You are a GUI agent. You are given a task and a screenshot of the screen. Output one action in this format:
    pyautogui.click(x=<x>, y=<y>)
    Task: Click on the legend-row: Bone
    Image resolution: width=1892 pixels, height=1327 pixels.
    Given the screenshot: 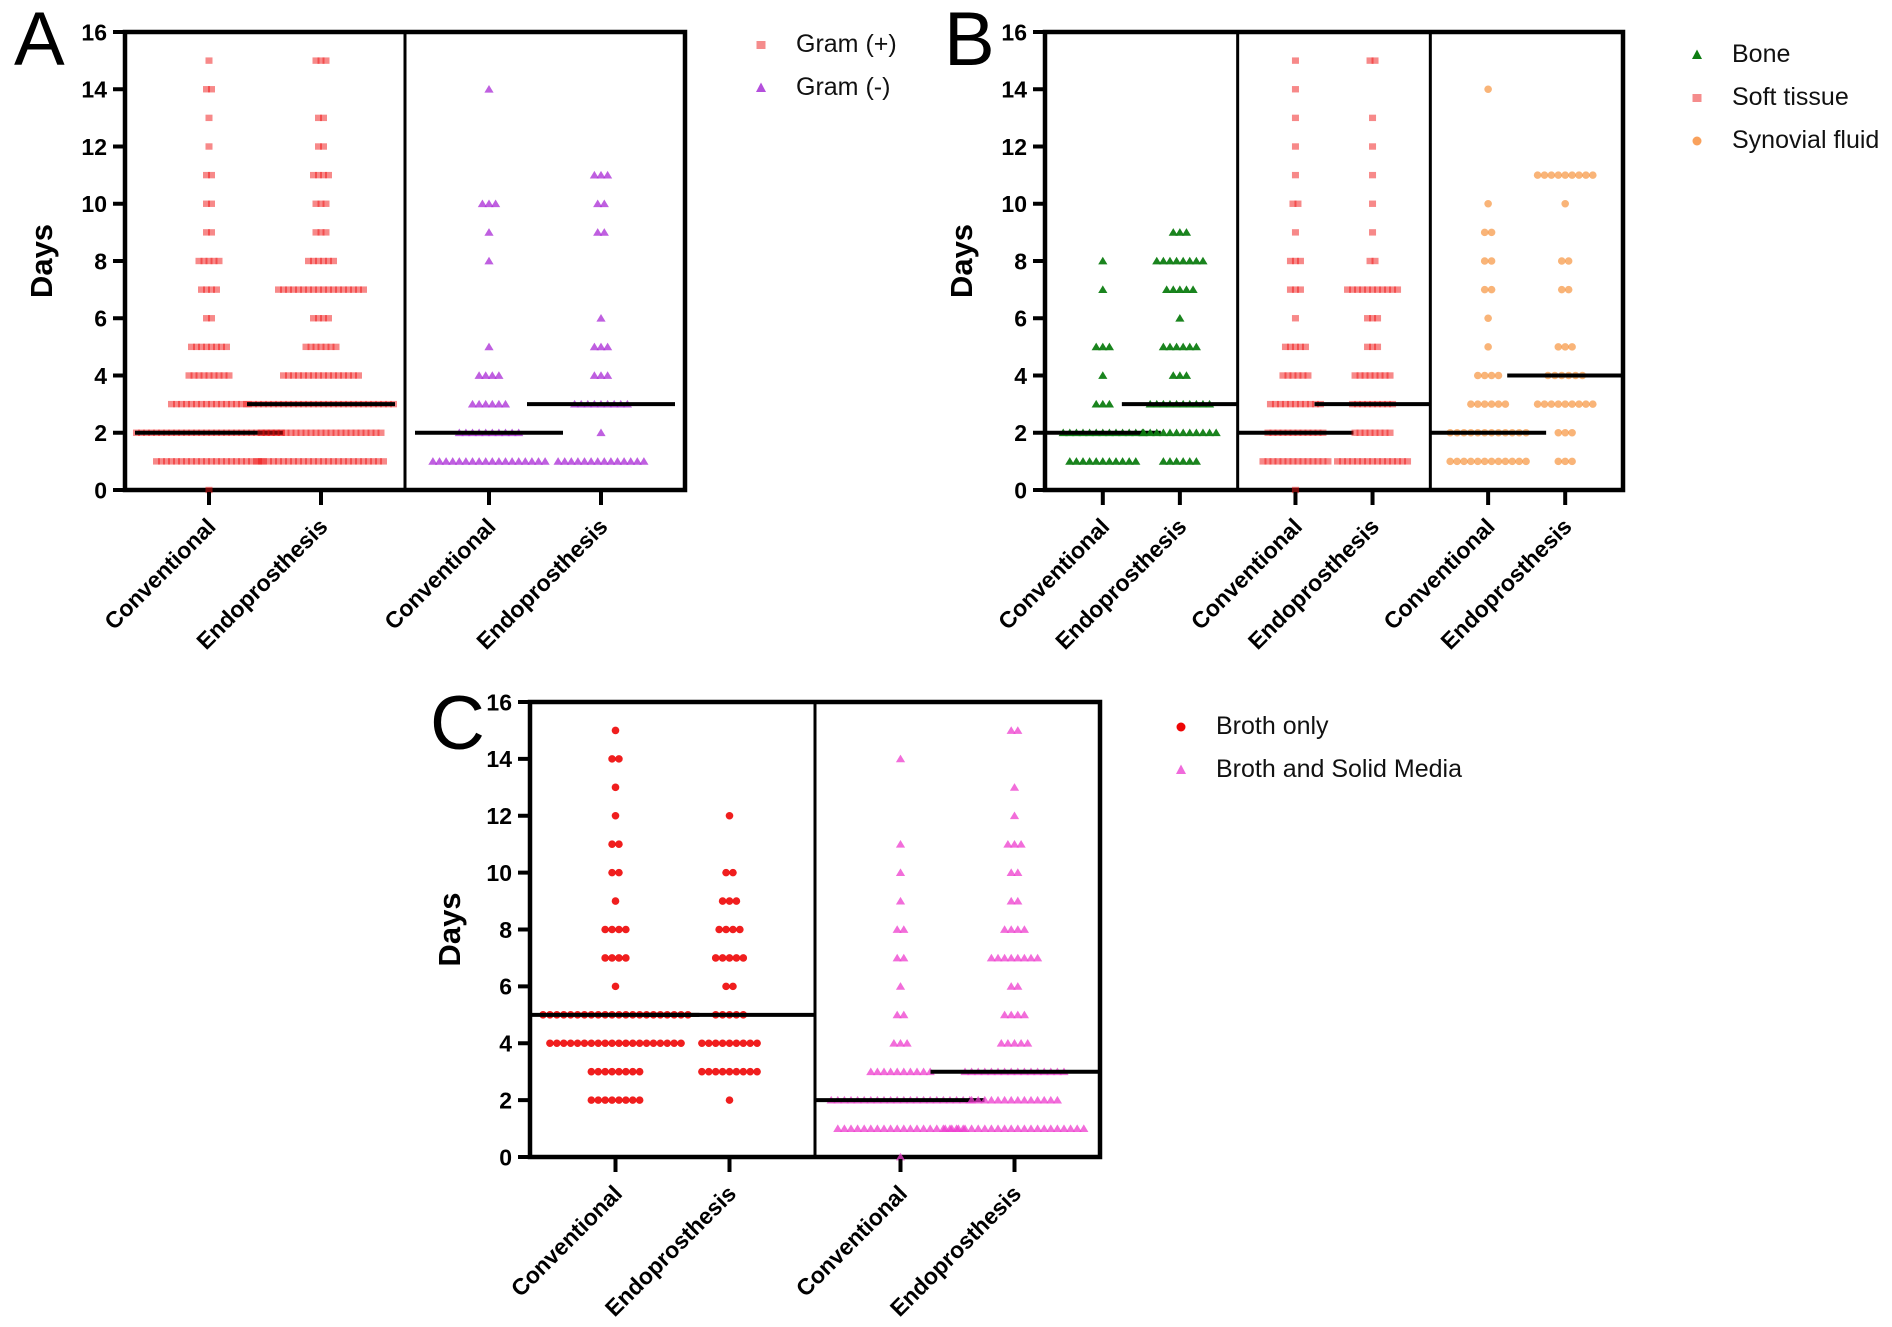 What is the action you would take?
    pyautogui.click(x=1783, y=54)
    